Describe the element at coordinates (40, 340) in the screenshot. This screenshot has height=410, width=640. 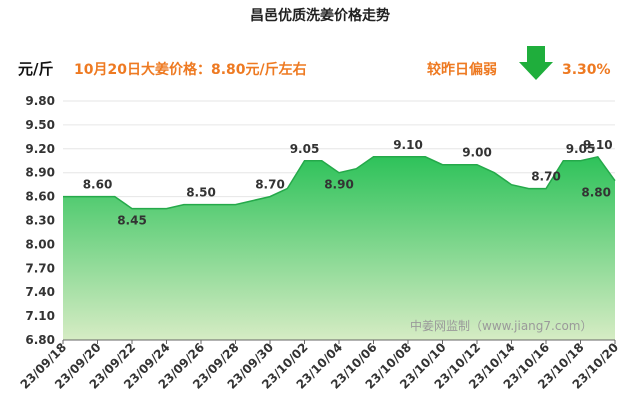
I see `y-tick-label: 6.80` at that location.